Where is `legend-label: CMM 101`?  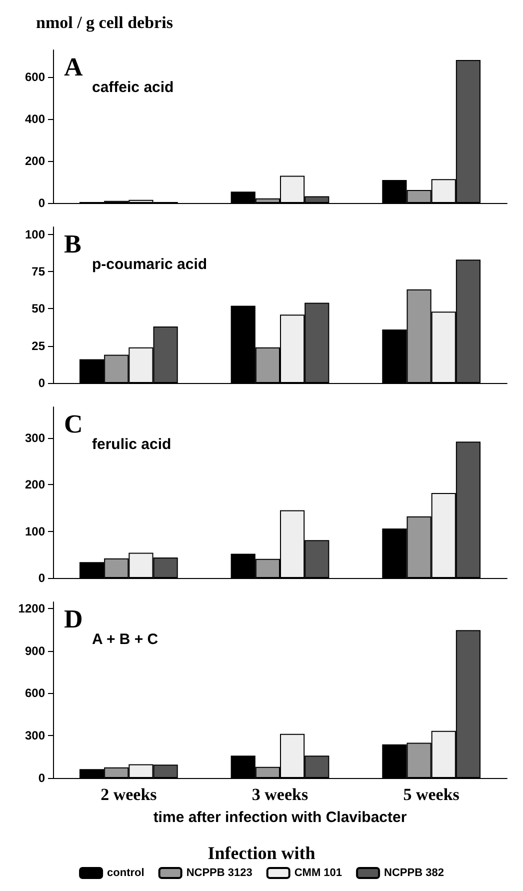 legend-label: CMM 101 is located at coordinates (318, 873).